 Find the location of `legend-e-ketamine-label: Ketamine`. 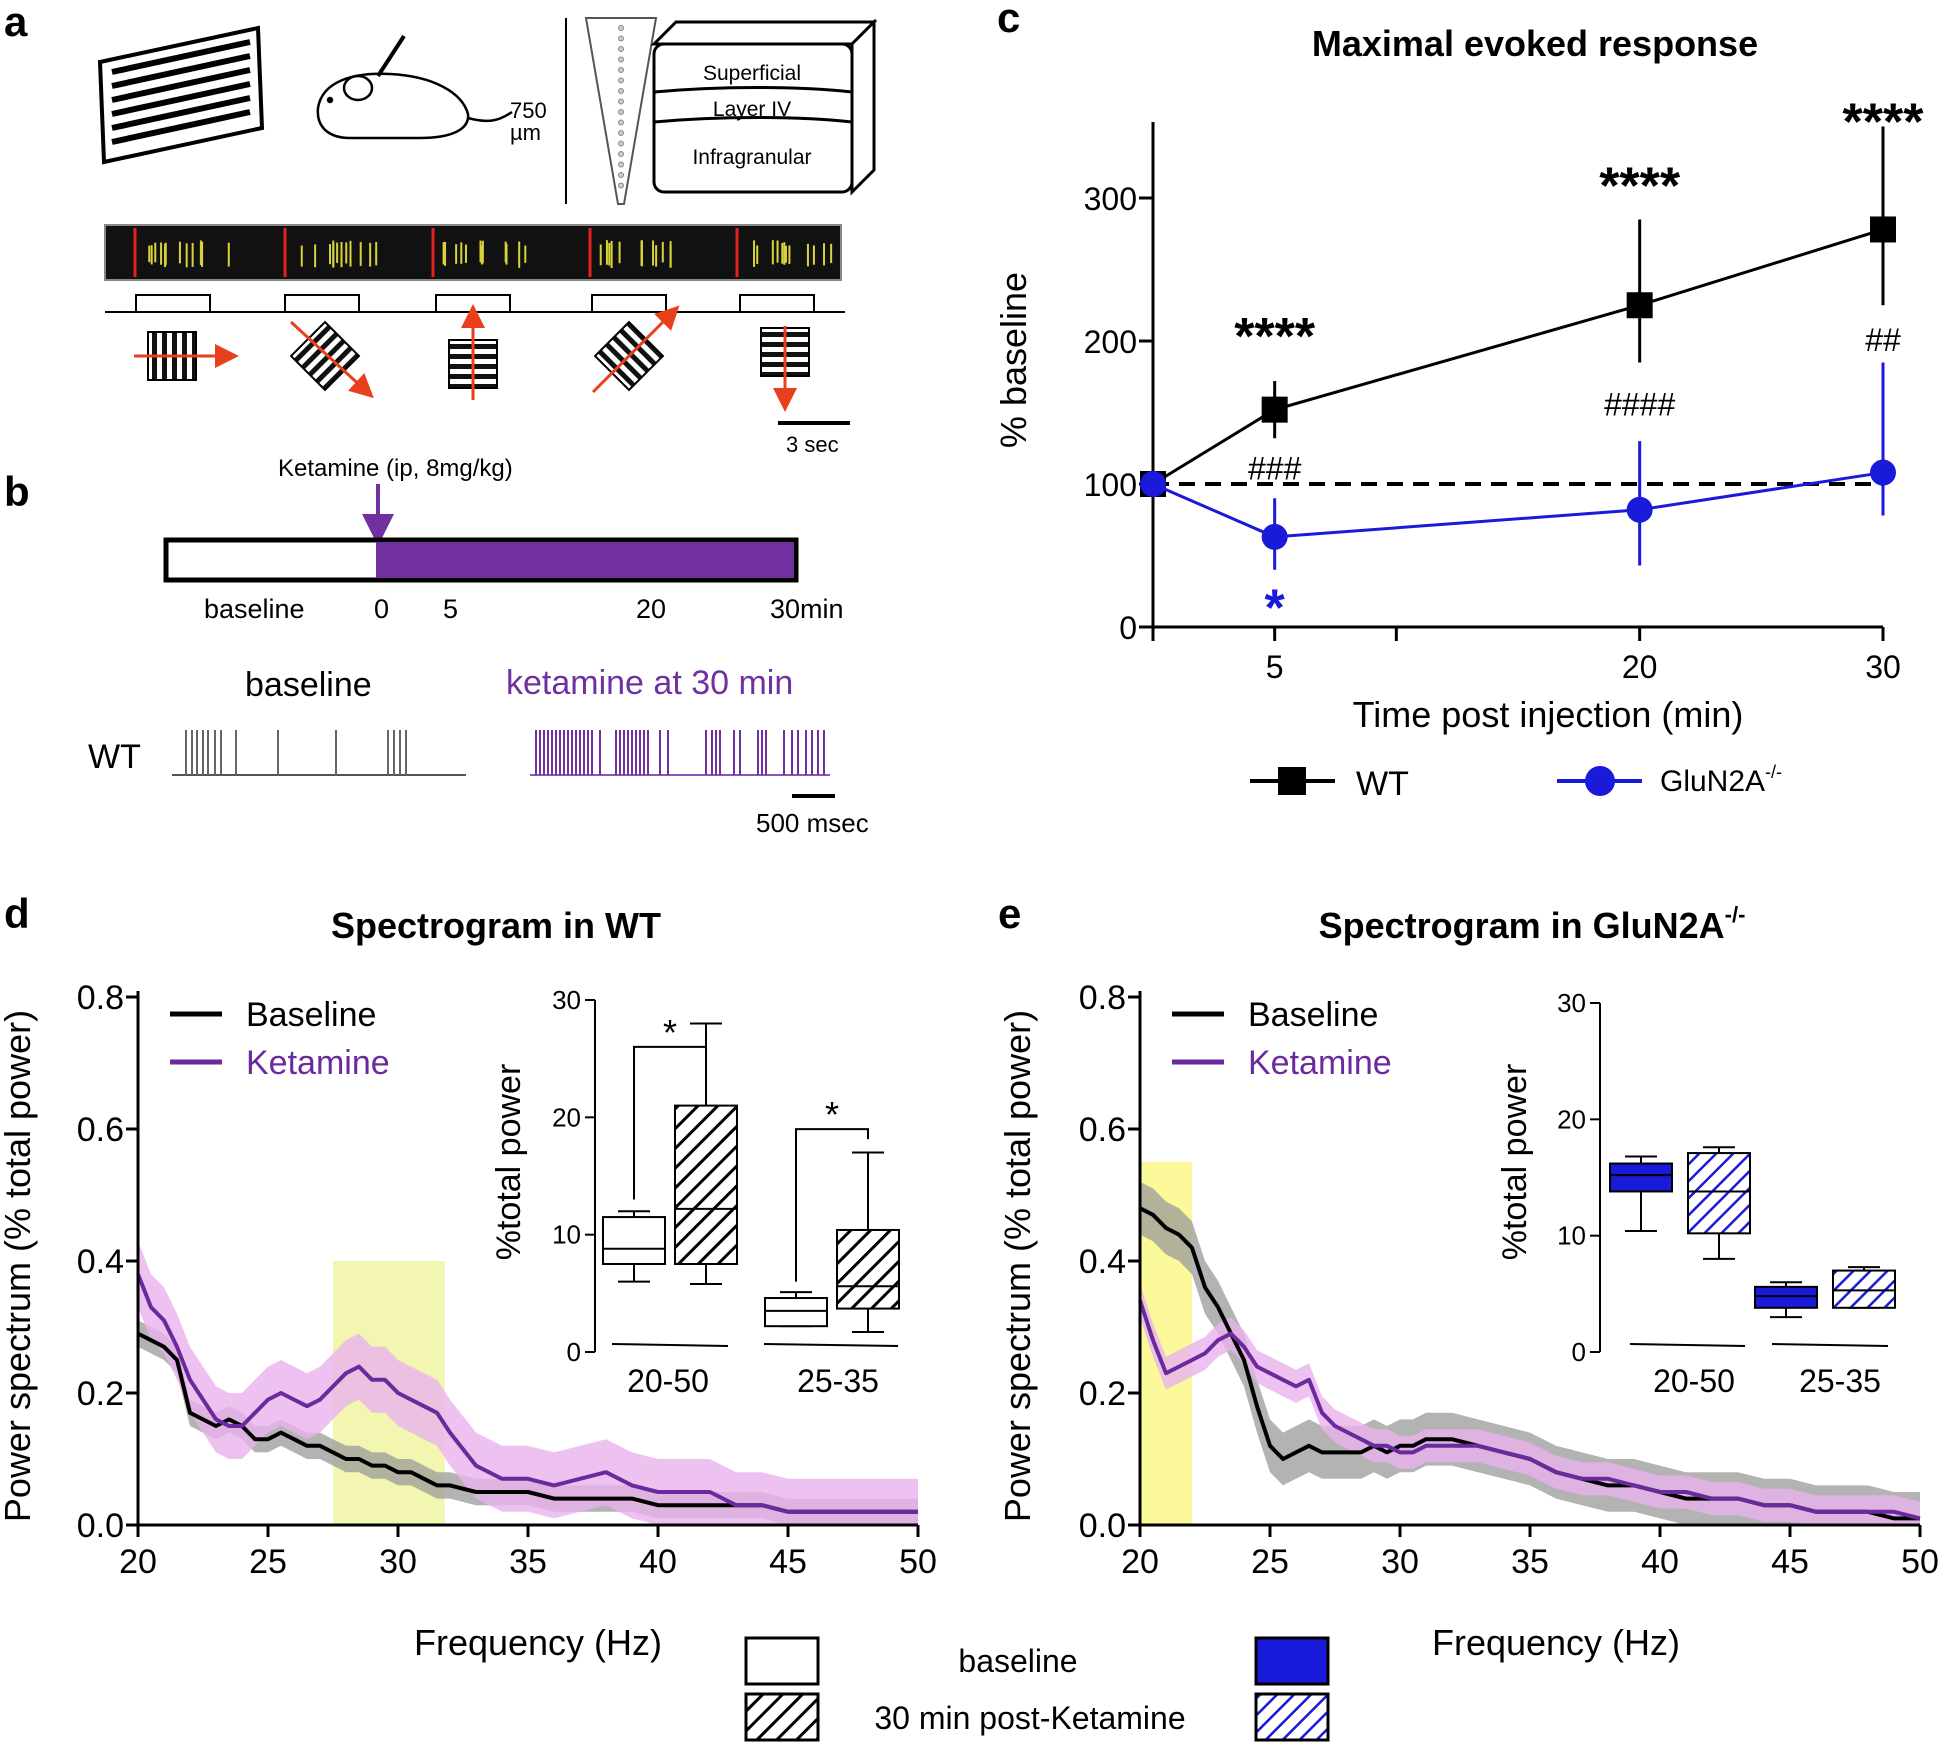

legend-e-ketamine-label: Ketamine is located at coordinates (1320, 1063).